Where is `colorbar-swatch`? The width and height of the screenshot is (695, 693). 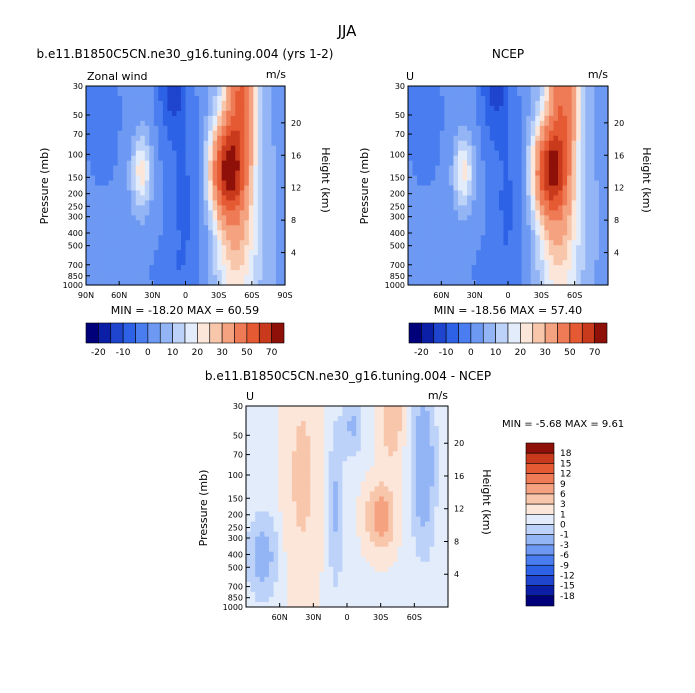 colorbar-swatch is located at coordinates (179, 333).